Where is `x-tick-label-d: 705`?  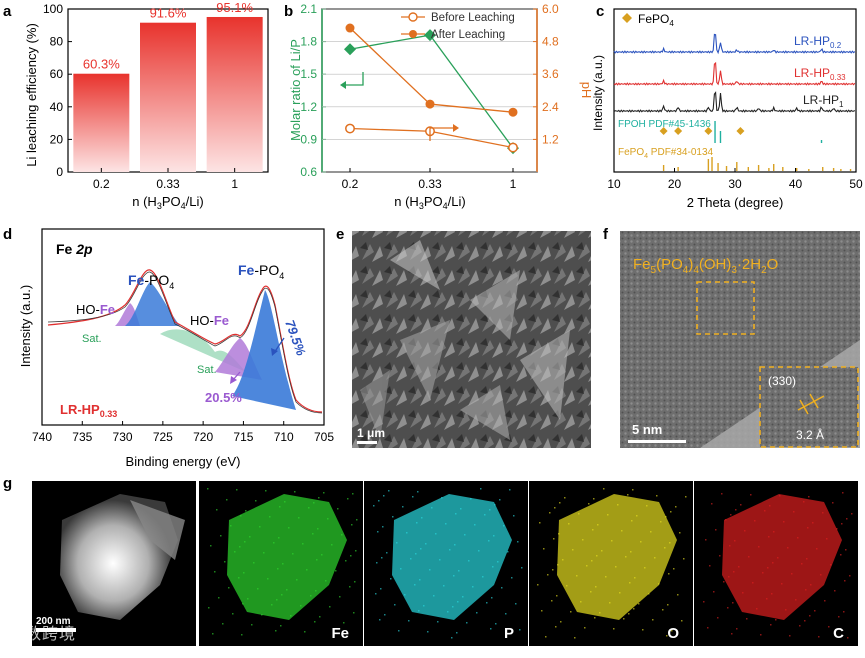 x-tick-label-d: 705 is located at coordinates (324, 437).